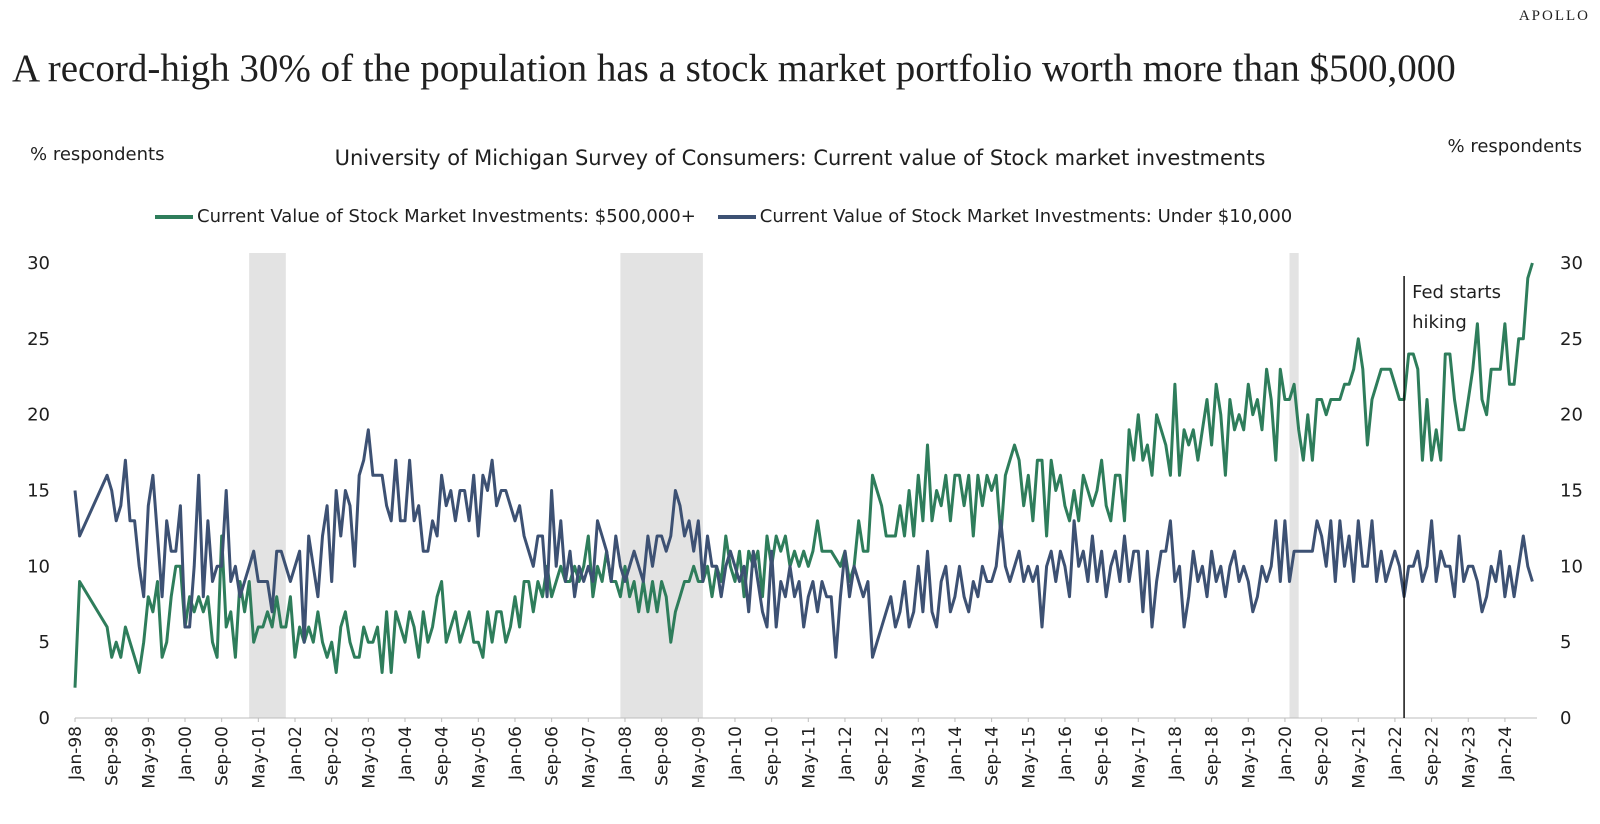 The image size is (1600, 824). I want to click on x-tick-May-05: May-05, so click(479, 757).